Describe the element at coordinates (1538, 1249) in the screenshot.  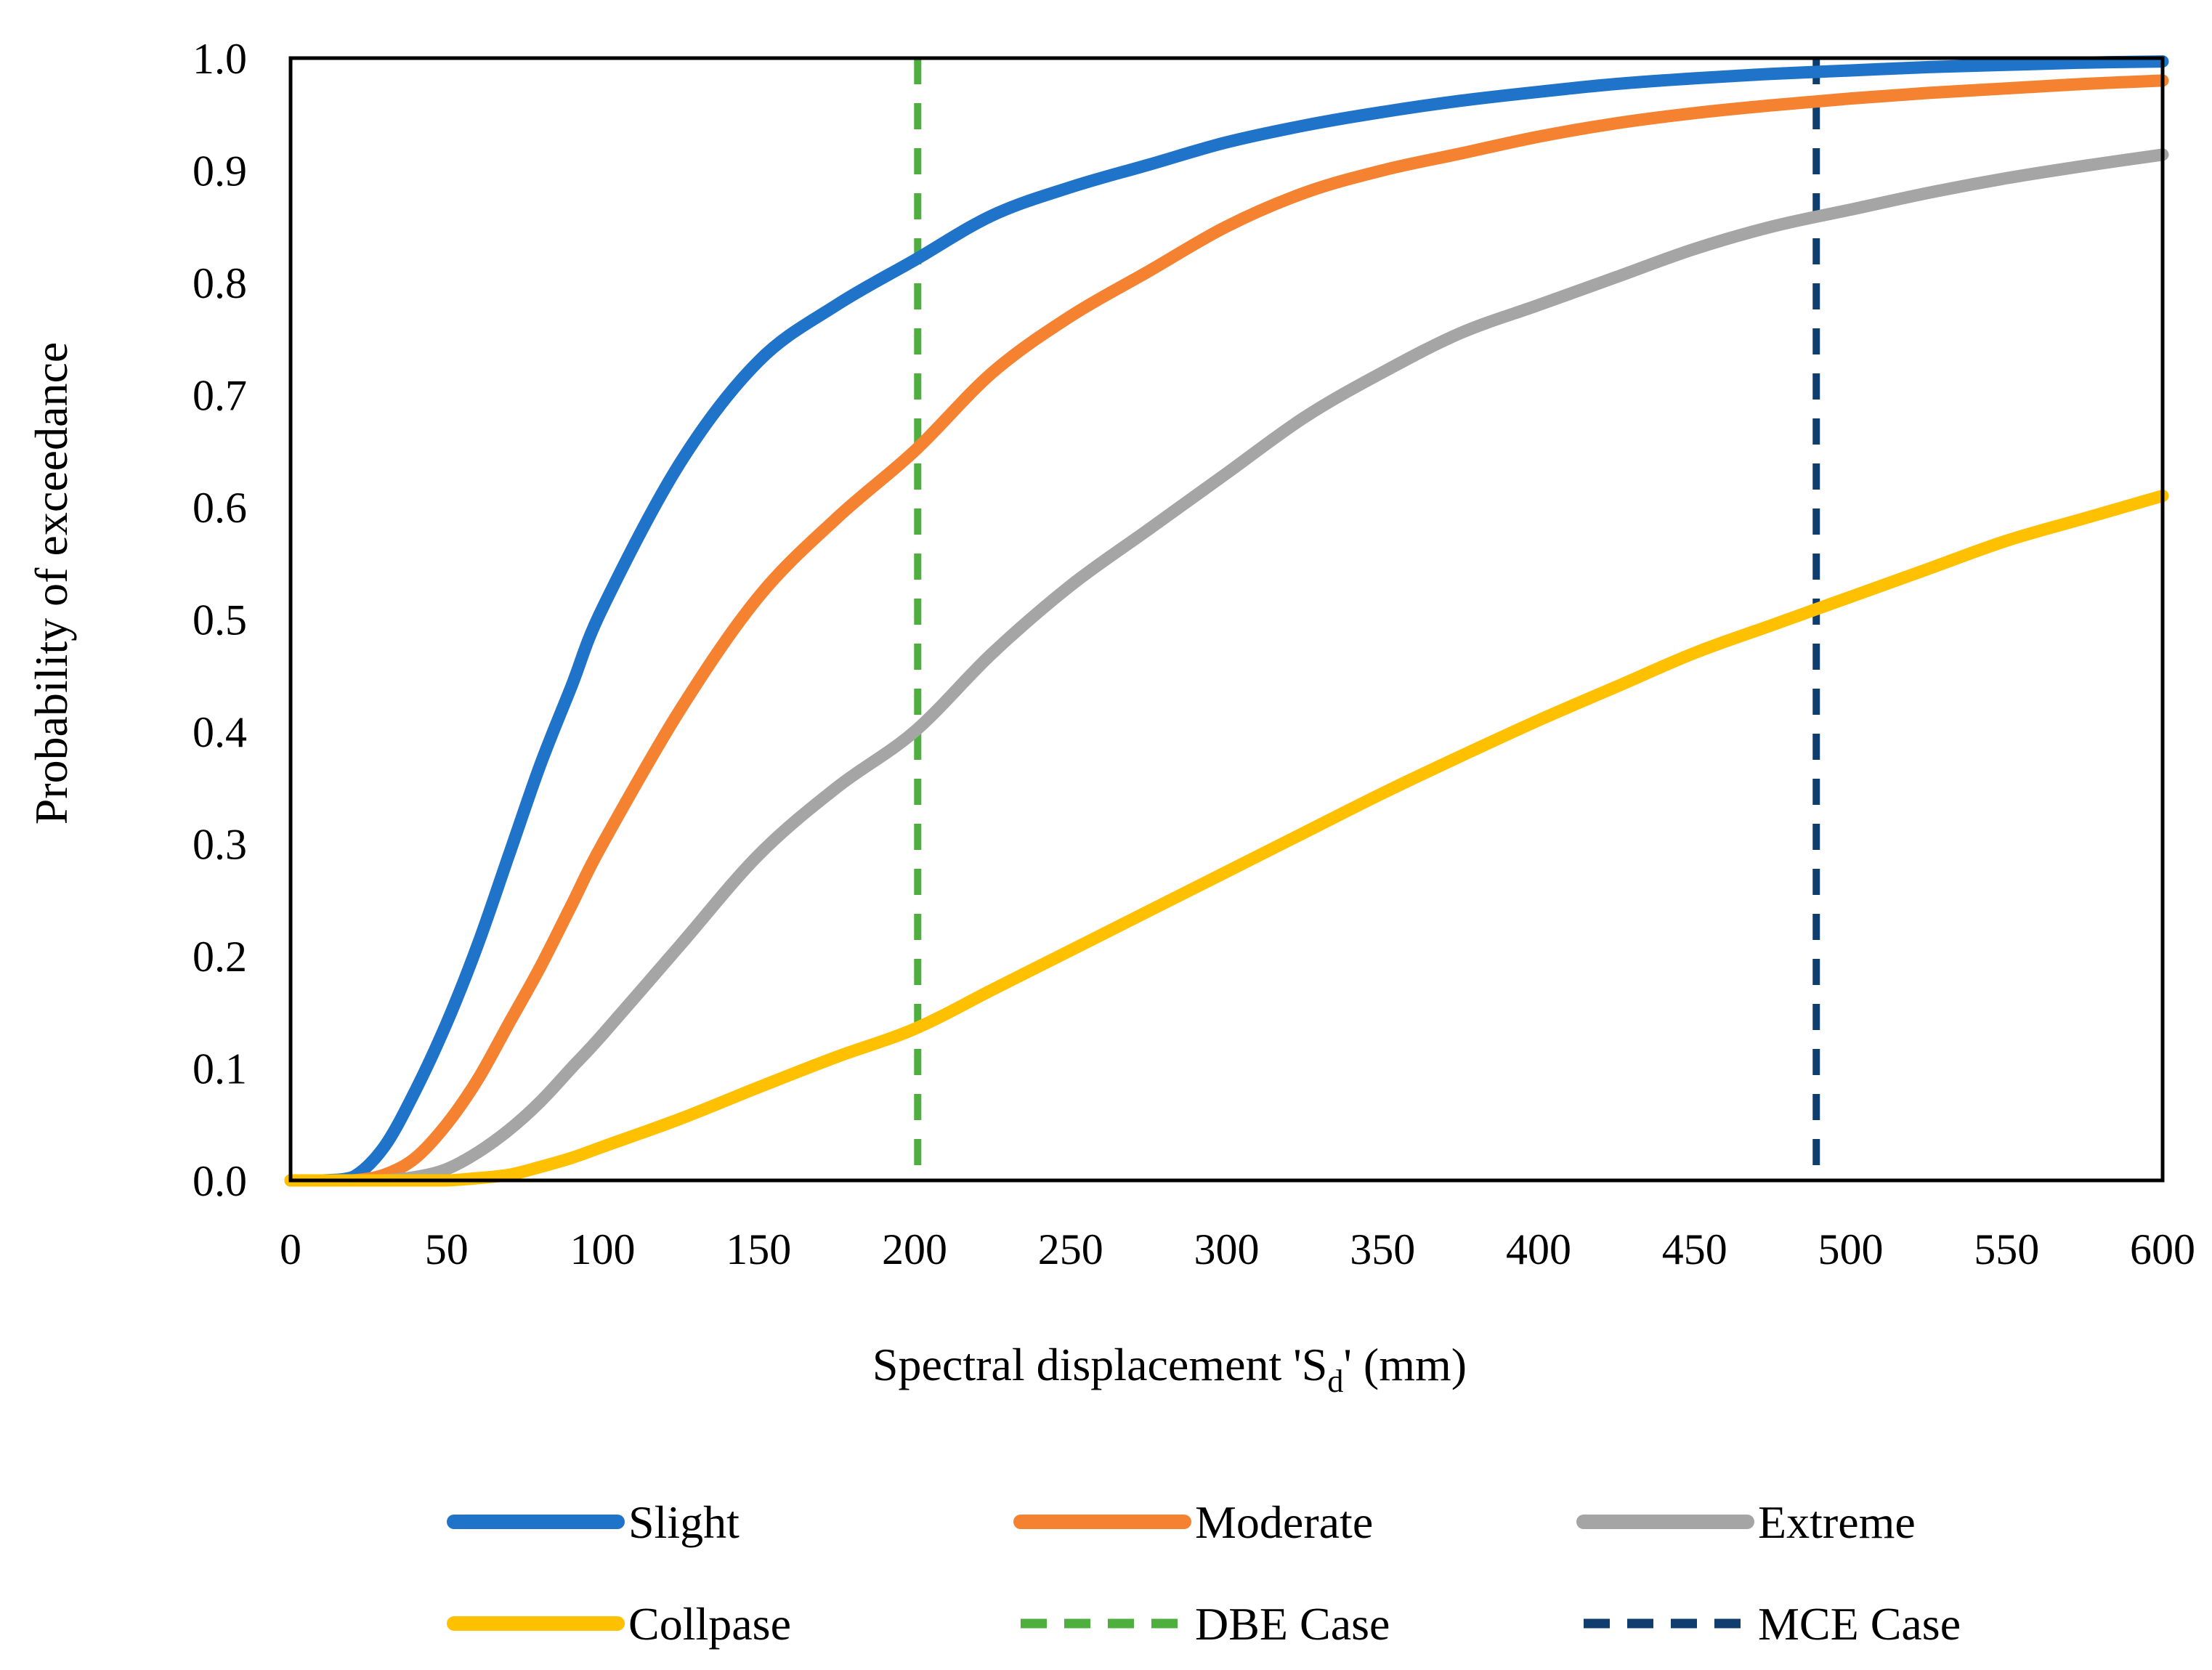
I see `x-tick-label: 400` at that location.